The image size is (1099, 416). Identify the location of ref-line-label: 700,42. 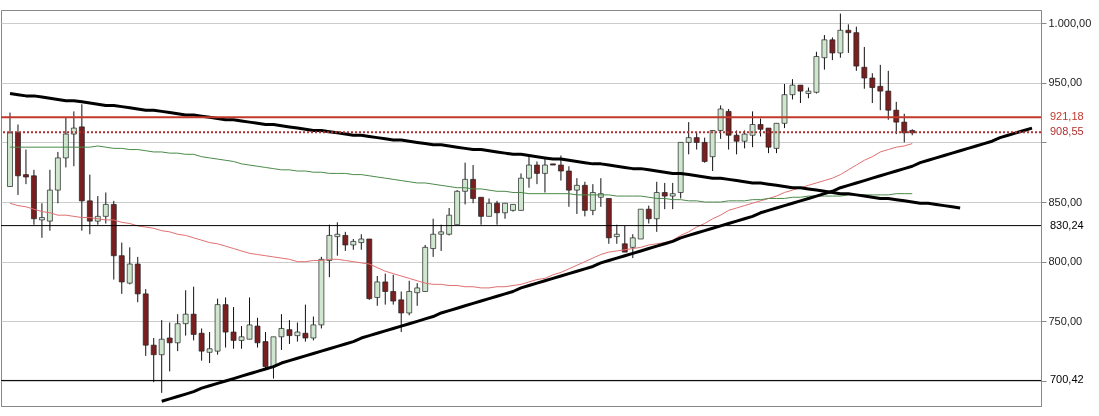
(1067, 379).